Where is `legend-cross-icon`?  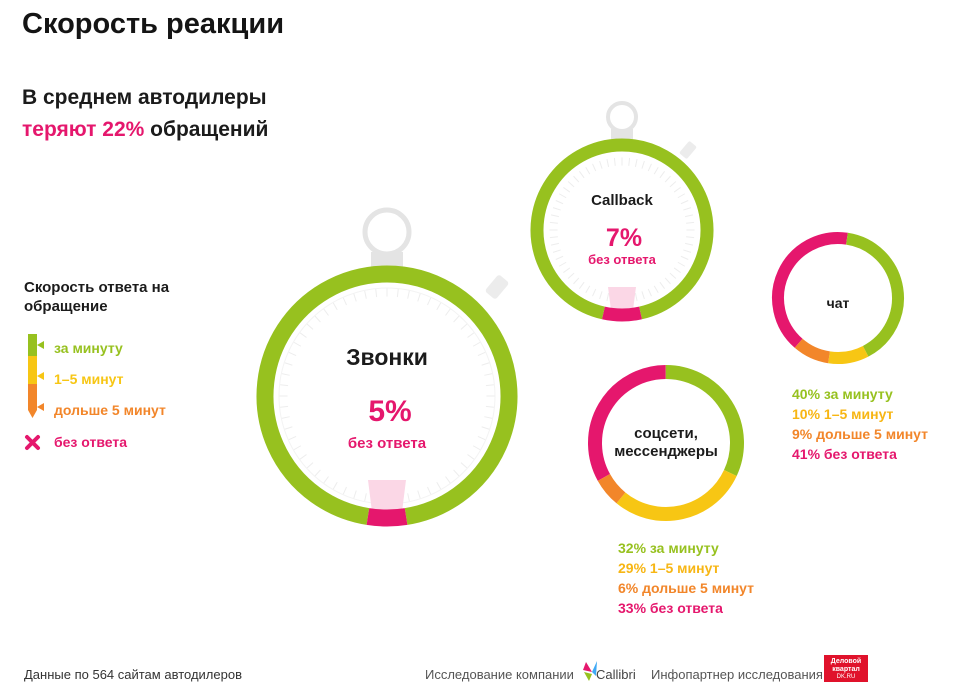 legend-cross-icon is located at coordinates (32, 442).